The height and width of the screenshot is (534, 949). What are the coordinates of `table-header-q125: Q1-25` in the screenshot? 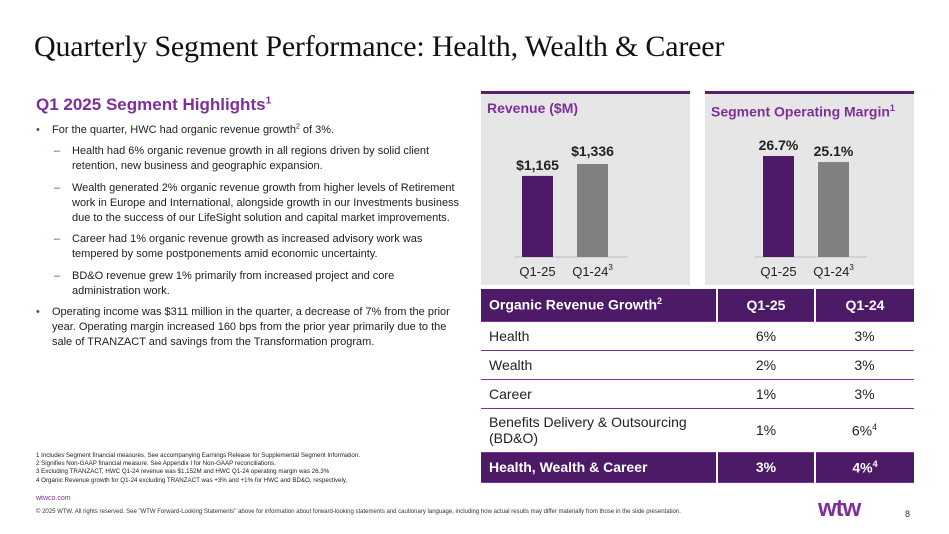 It's located at (765, 305).